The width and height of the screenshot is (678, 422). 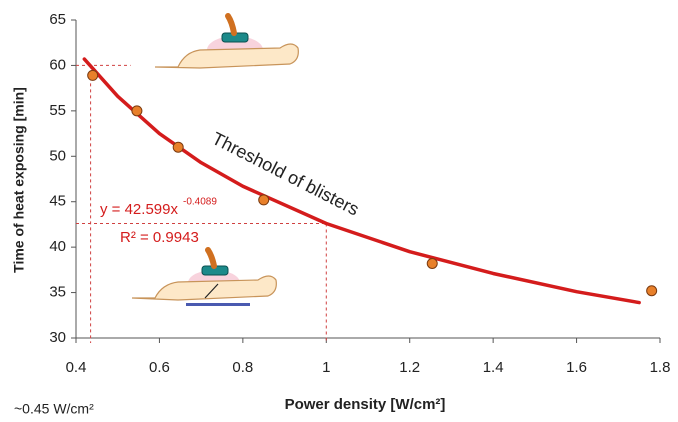 What do you see at coordinates (365, 404) in the screenshot?
I see `x-axis-label: Power density [W/cm²]` at bounding box center [365, 404].